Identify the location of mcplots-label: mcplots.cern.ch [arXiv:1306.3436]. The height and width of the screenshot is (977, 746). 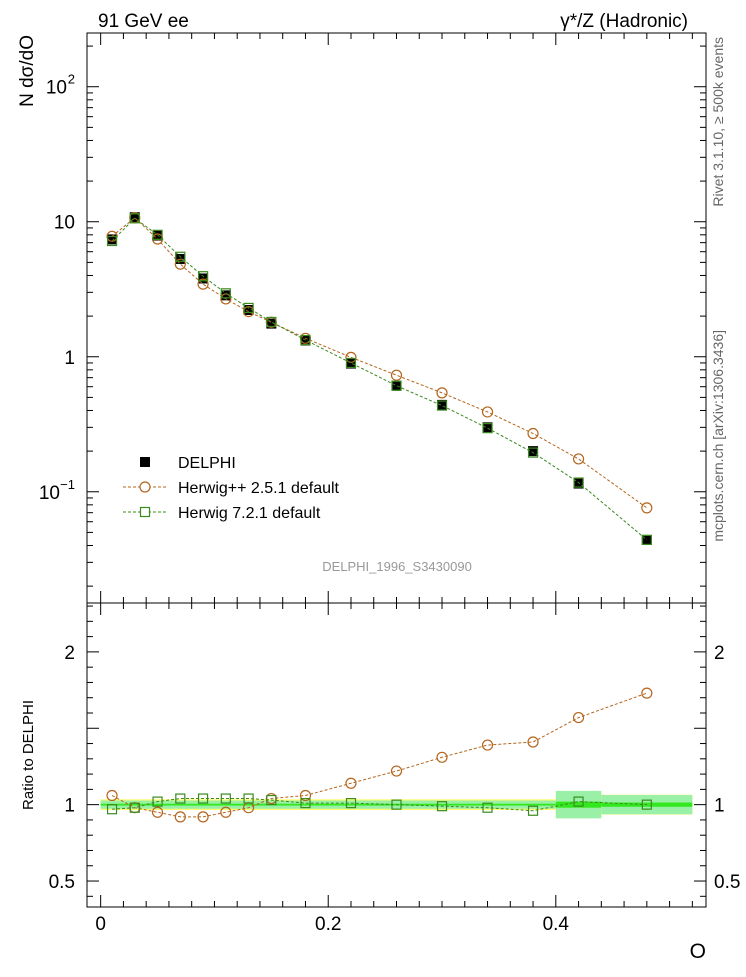
(718, 436).